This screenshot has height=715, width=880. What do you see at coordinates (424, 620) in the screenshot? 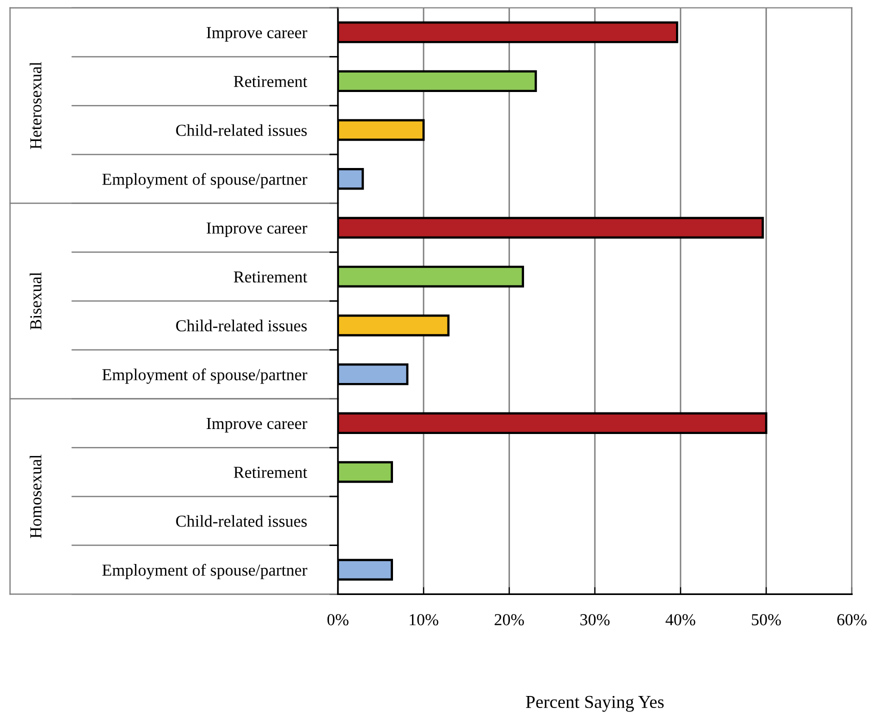
I see `x-tick-label: 10%` at bounding box center [424, 620].